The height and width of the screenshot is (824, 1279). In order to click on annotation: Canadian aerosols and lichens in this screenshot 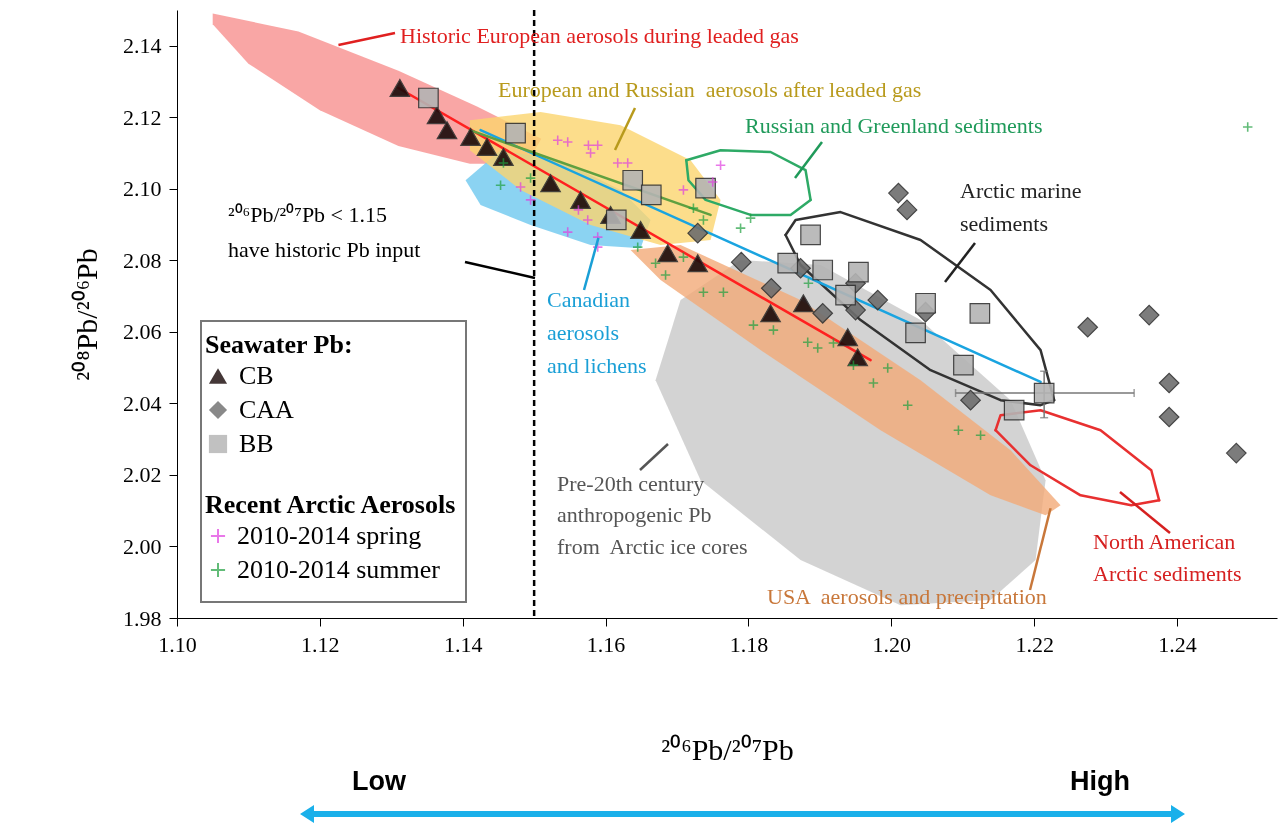, I will do `click(597, 333)`.